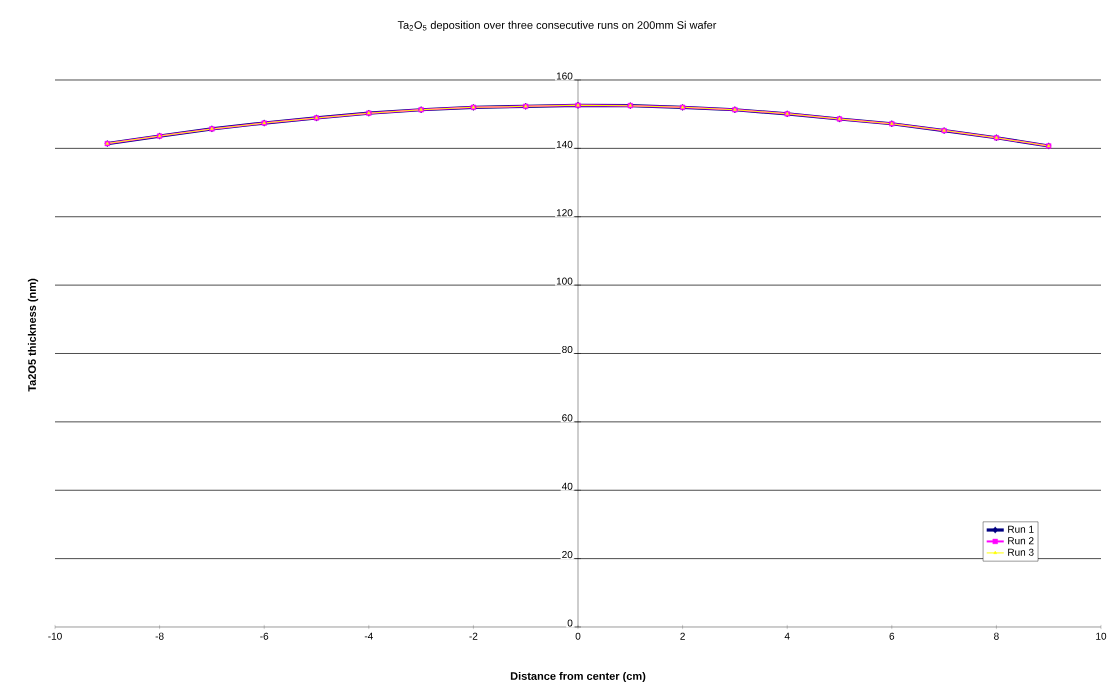 The image size is (1115, 689). What do you see at coordinates (1021, 541) in the screenshot?
I see `legend-label: Run 2` at bounding box center [1021, 541].